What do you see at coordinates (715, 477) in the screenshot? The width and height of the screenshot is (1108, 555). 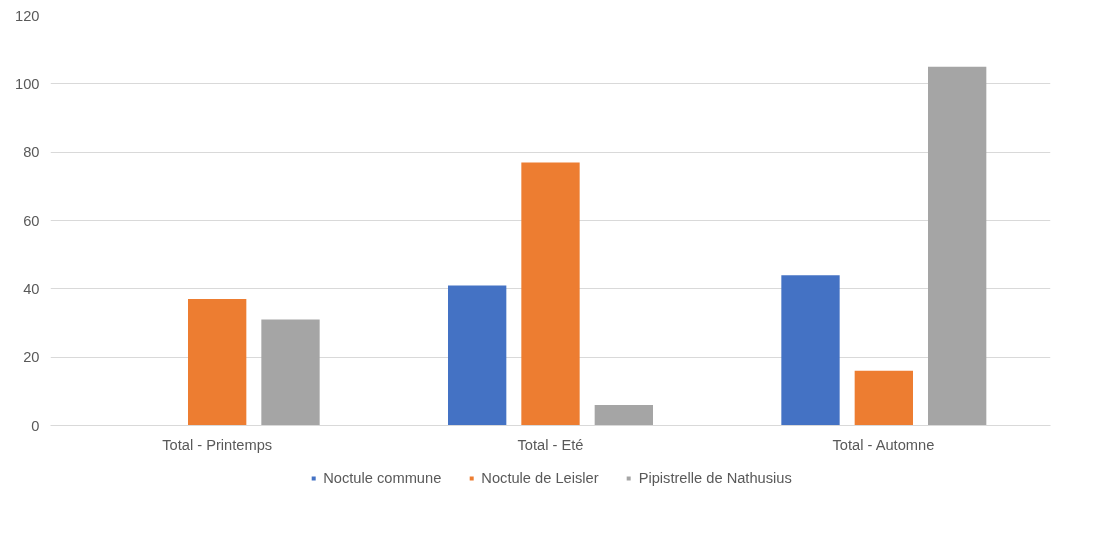 I see `legend-label: Pipistrelle de Nathusius` at bounding box center [715, 477].